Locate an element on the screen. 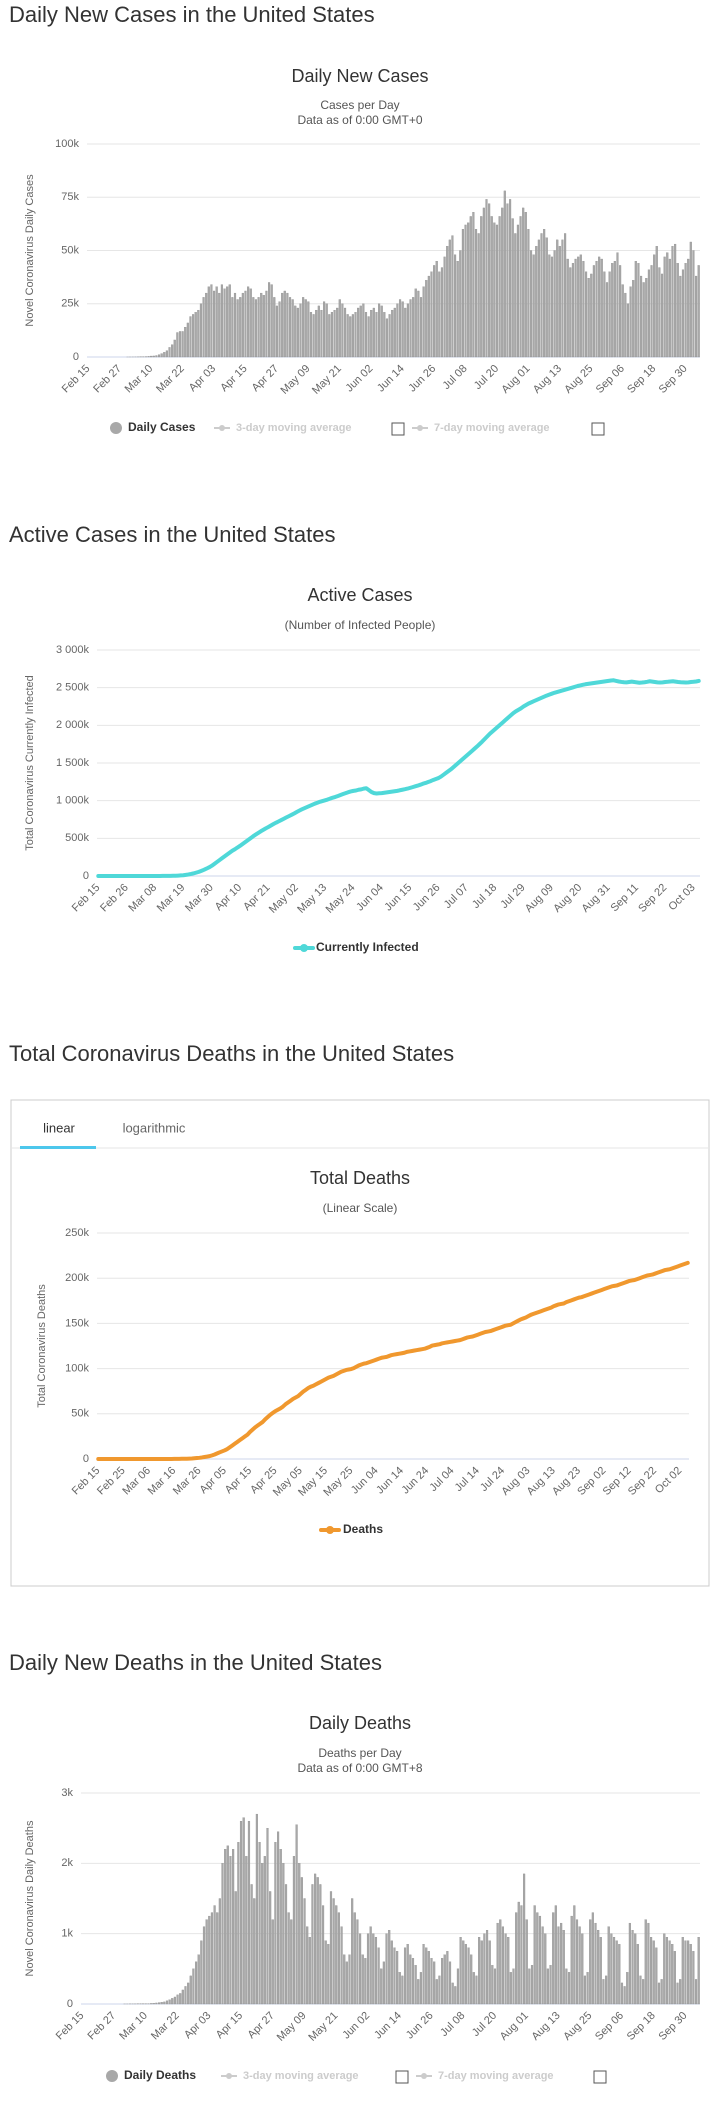 Image resolution: width=720 pixels, height=2117 pixels. y-tick-label: 3 000k is located at coordinates (73, 650).